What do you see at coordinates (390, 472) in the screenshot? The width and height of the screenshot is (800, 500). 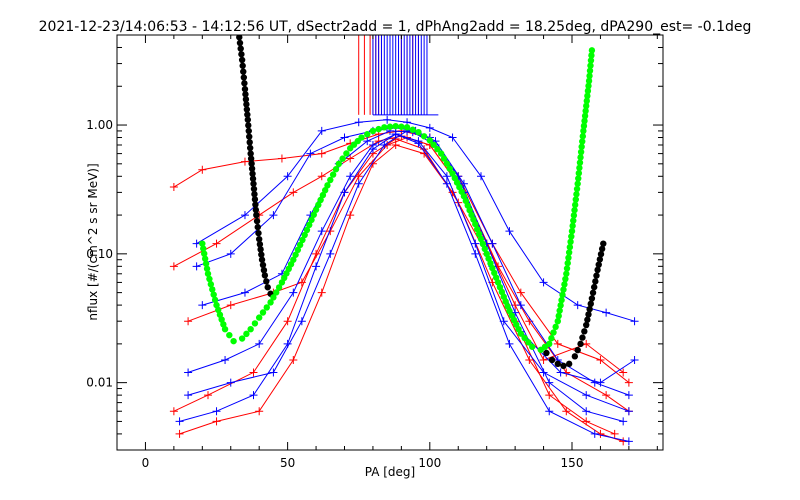 I see `x-axis-label: PA [deg]` at bounding box center [390, 472].